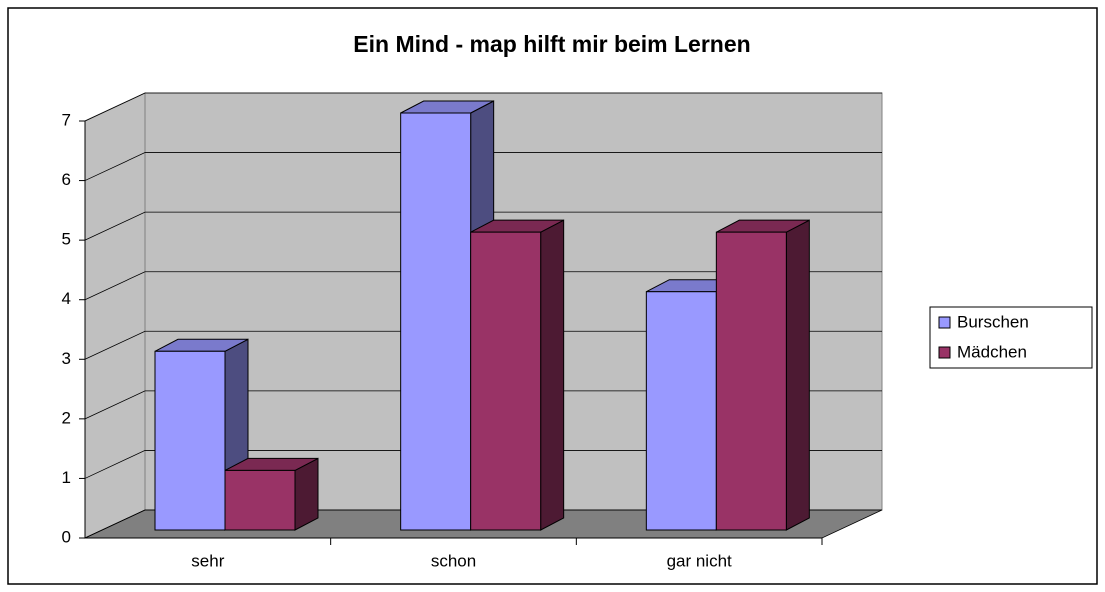 Image resolution: width=1105 pixels, height=592 pixels. I want to click on y-tick-label: 5, so click(66, 239).